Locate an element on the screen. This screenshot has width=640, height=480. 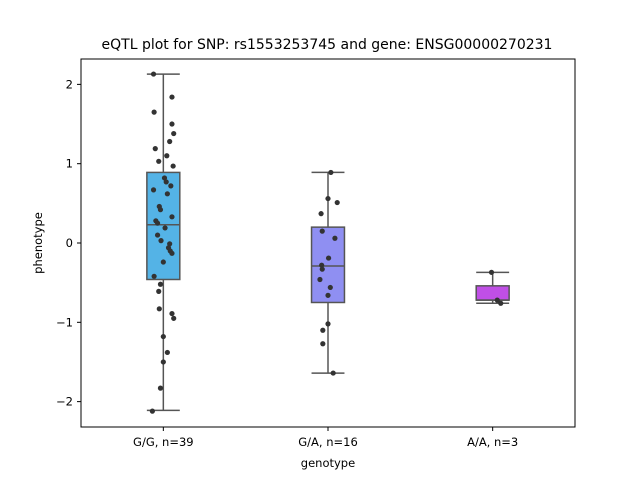
x-tick-label: G/A, n=16 is located at coordinates (328, 442).